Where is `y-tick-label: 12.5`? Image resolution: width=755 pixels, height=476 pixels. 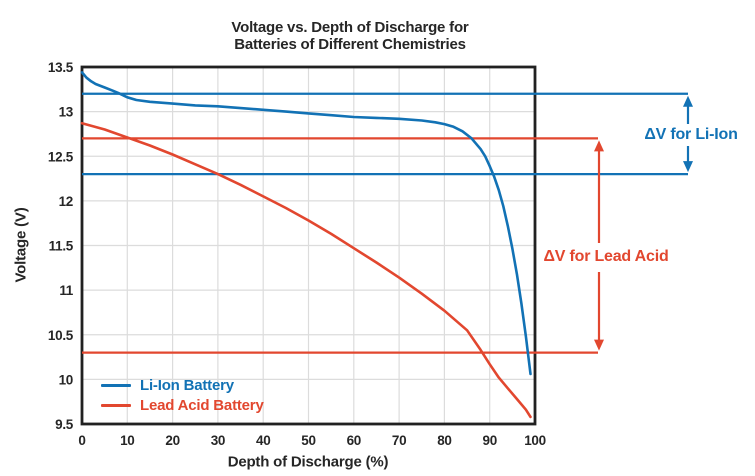 y-tick-label: 12.5 is located at coordinates (61, 156).